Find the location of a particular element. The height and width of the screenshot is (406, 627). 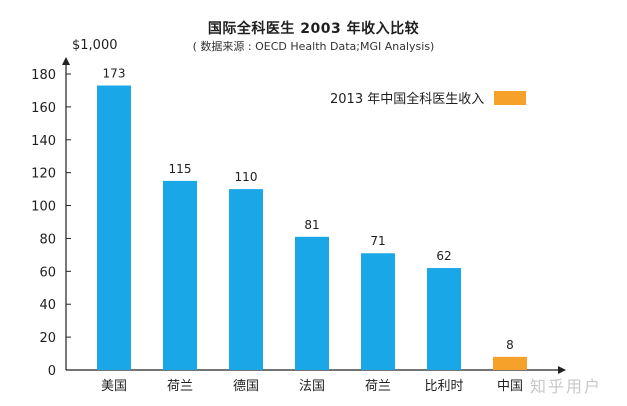

y-tick-label: 40 is located at coordinates (47, 305).